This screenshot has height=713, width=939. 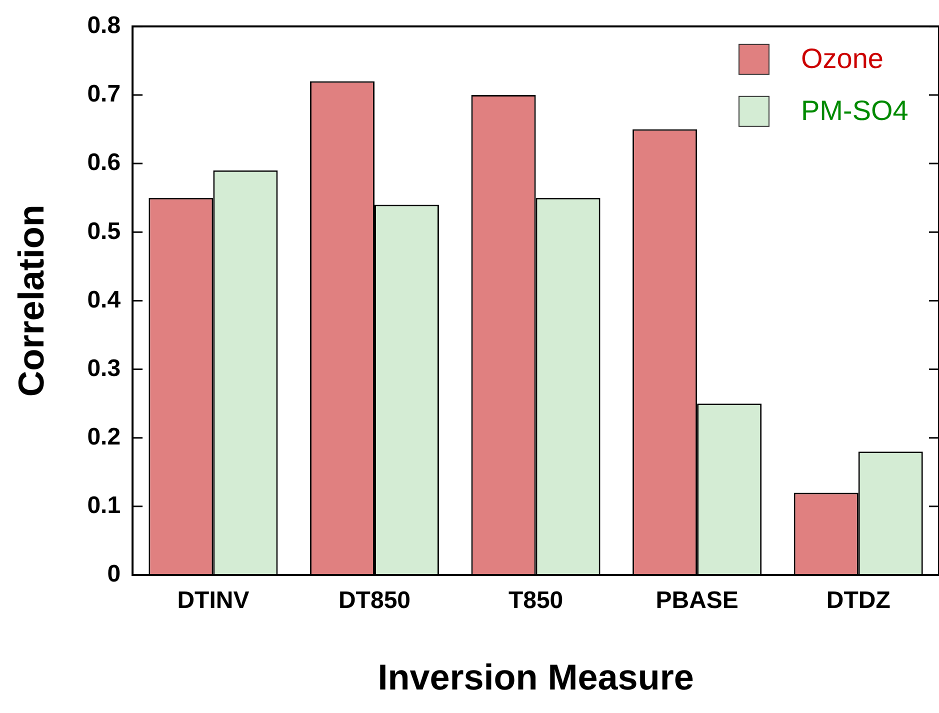 I want to click on legend-label: PM-SO4, so click(x=854, y=110).